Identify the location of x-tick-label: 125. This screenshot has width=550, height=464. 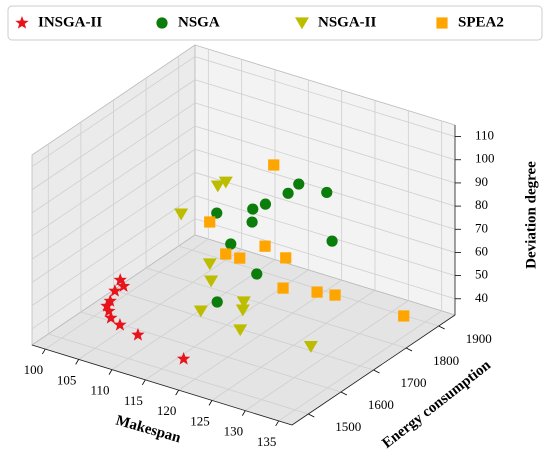
(200, 420).